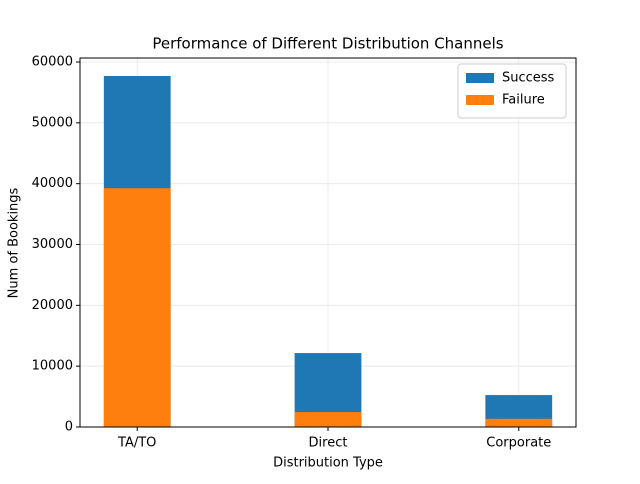 Image resolution: width=640 pixels, height=484 pixels. Describe the element at coordinates (69, 427) in the screenshot. I see `y-tick-label: 0` at that location.